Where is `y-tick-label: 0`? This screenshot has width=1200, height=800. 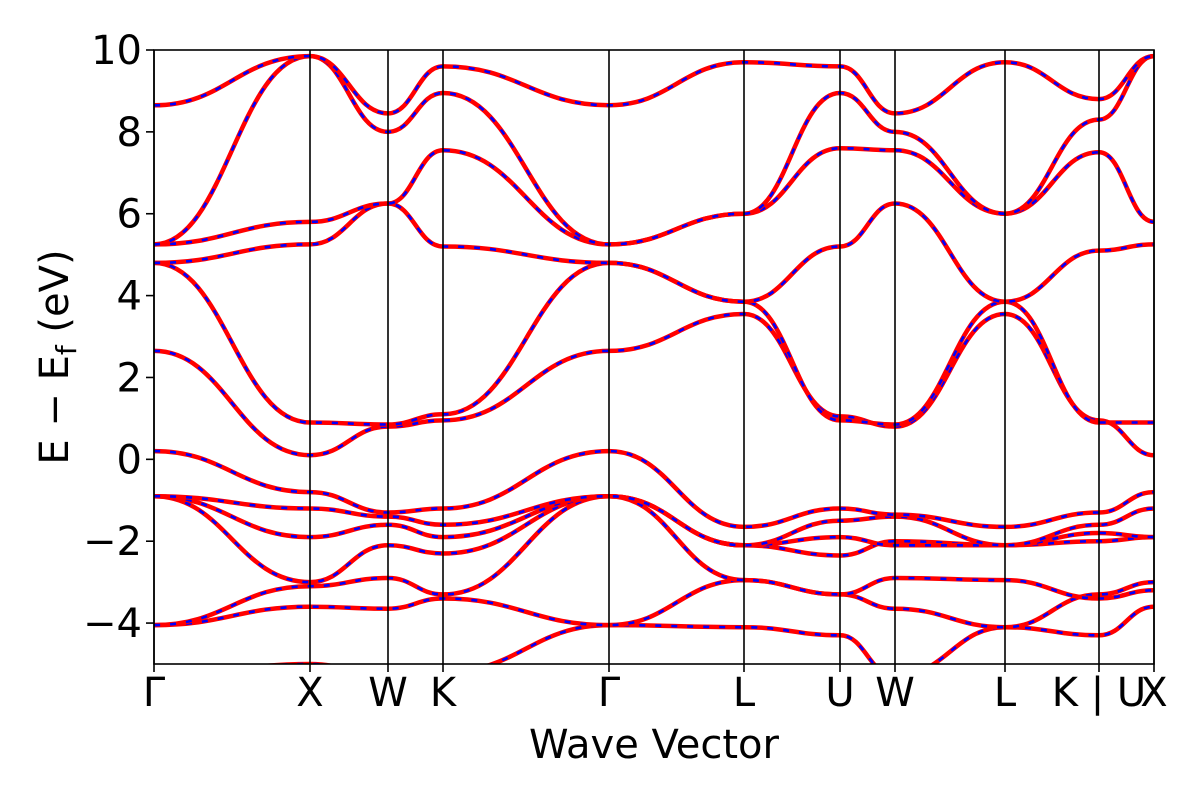
y-tick-label: 0 is located at coordinates (129, 460).